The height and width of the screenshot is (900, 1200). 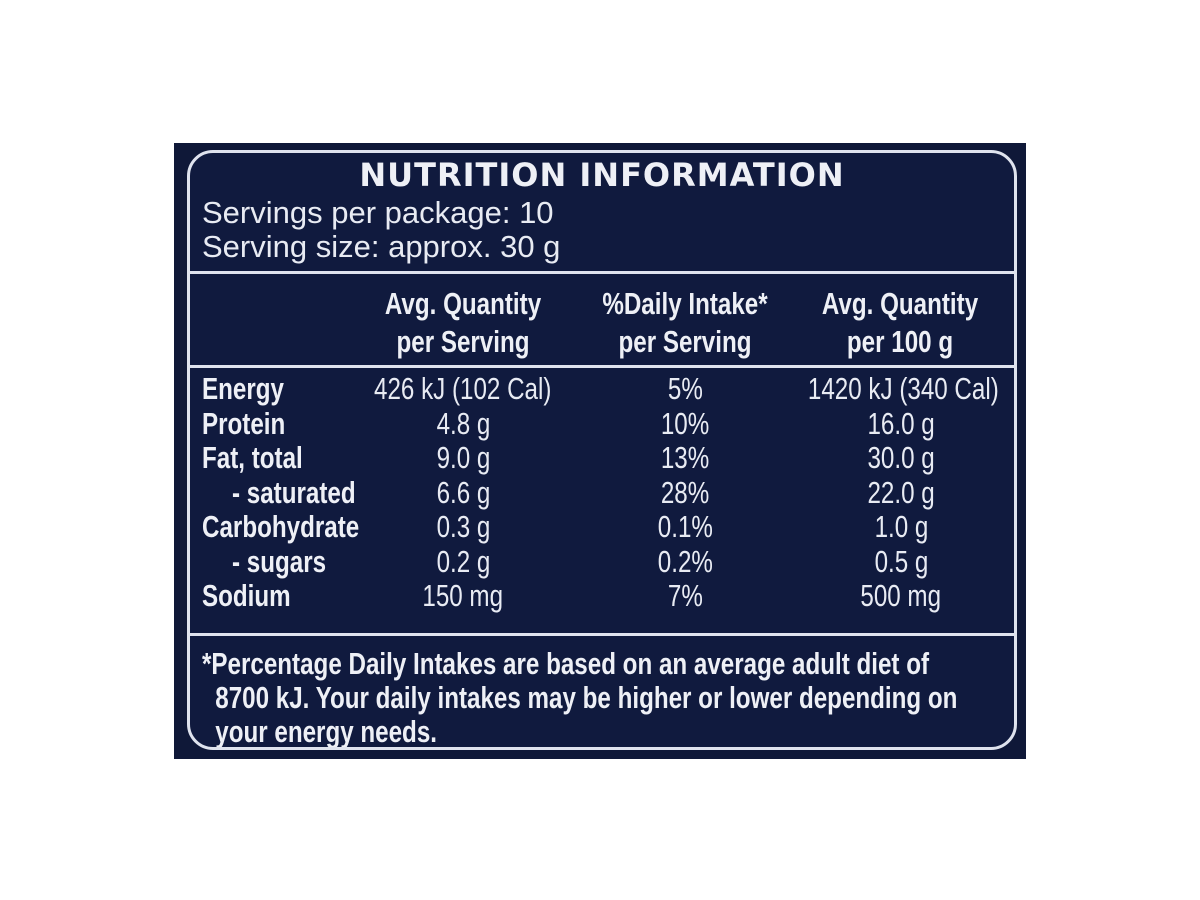 I want to click on per-100g-value: 22.0 g, so click(x=901, y=492).